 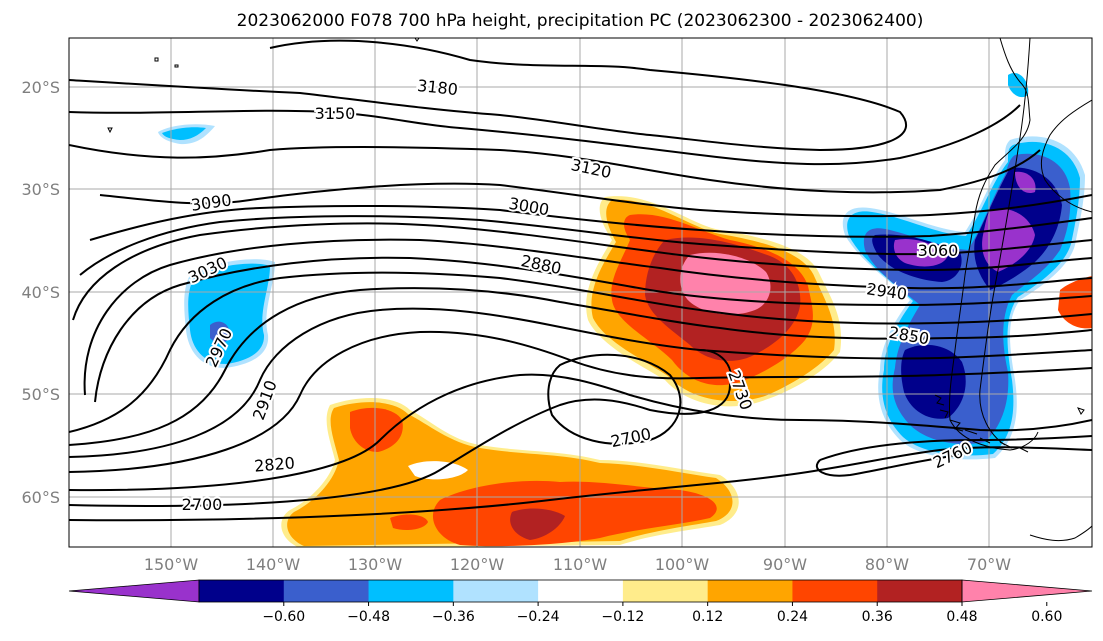 I want to click on precip-anomaly-ne-patch, so click(x=1018, y=85).